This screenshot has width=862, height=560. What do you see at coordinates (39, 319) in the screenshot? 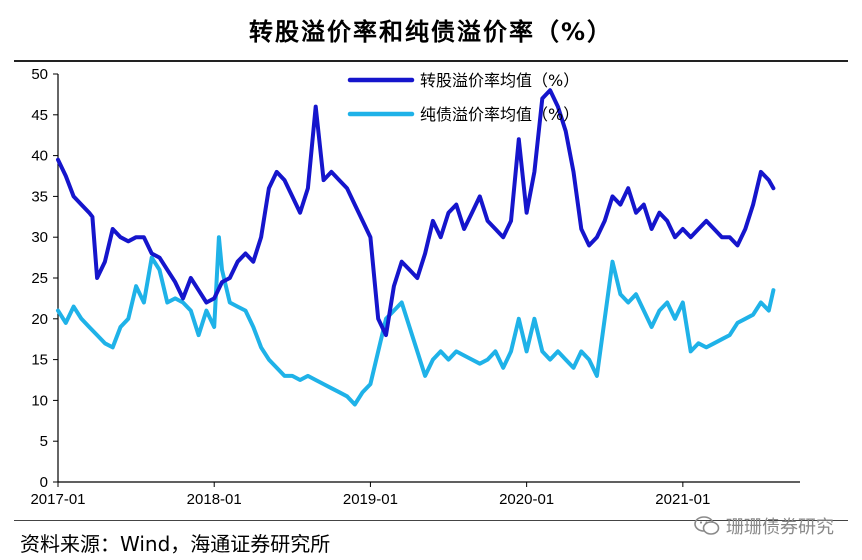
I see `y-tick-label: 20` at bounding box center [39, 319].